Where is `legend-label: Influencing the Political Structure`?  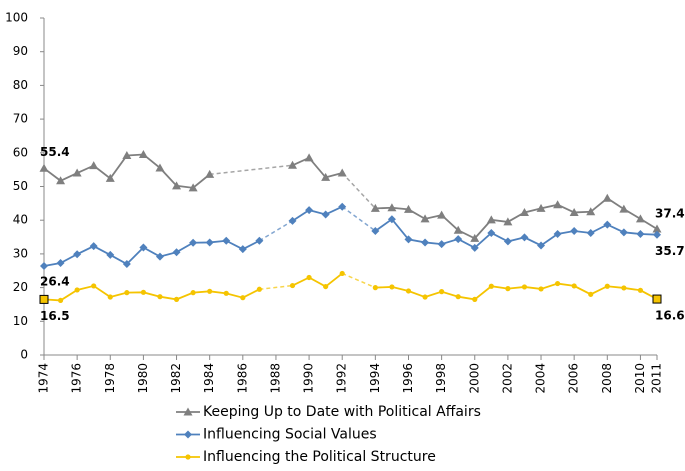 legend-label: Influencing the Political Structure is located at coordinates (319, 457).